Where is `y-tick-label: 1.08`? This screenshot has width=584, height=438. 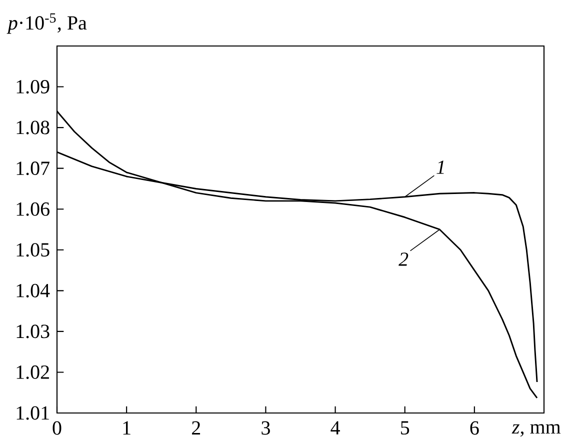
y-tick-label: 1.08 is located at coordinates (33, 127).